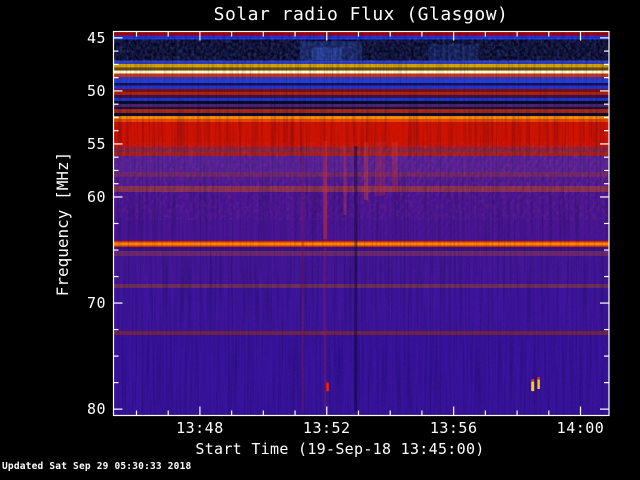 This screenshot has height=480, width=640. What do you see at coordinates (361, 14) in the screenshot?
I see `chart-title: Solar radio Flux (Glasgow)` at bounding box center [361, 14].